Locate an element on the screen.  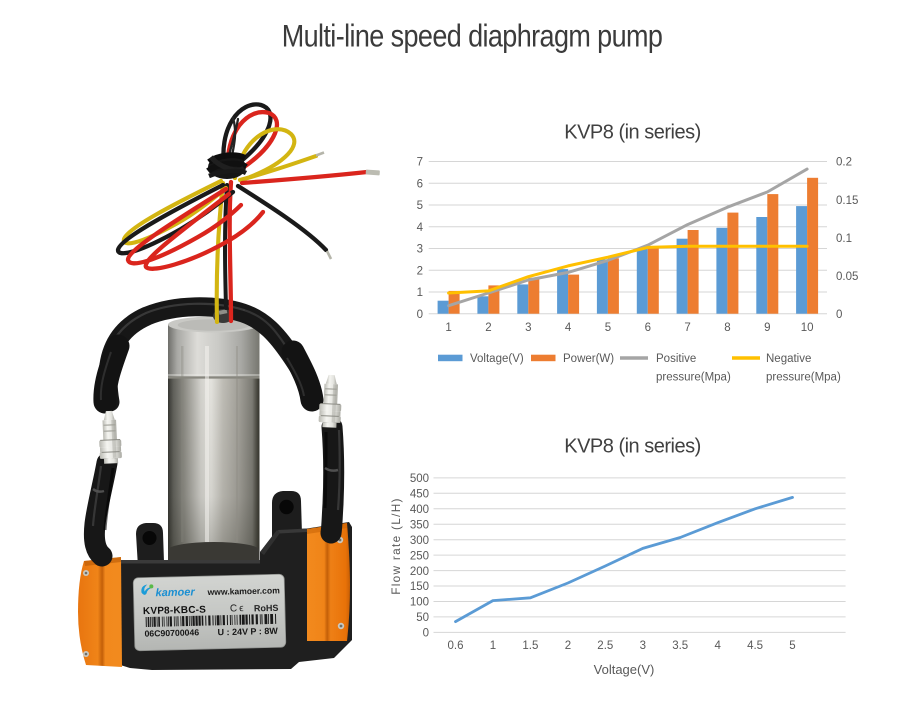
svg-text: 3.5 is located at coordinates (680, 646).